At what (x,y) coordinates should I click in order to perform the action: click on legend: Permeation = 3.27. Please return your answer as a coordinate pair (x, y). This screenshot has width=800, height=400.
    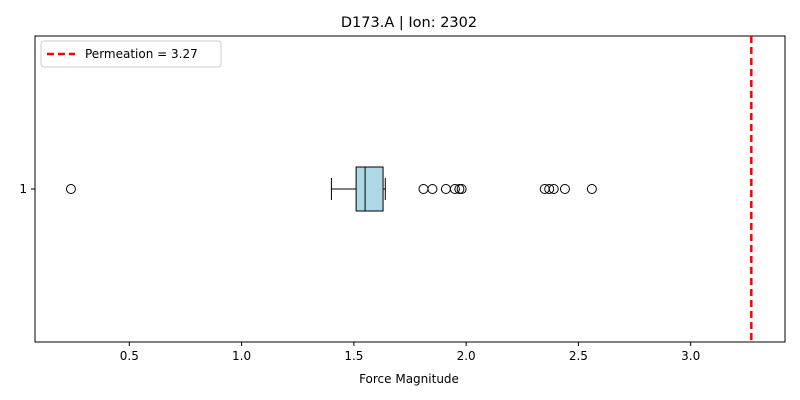
    Looking at the image, I should click on (131, 54).